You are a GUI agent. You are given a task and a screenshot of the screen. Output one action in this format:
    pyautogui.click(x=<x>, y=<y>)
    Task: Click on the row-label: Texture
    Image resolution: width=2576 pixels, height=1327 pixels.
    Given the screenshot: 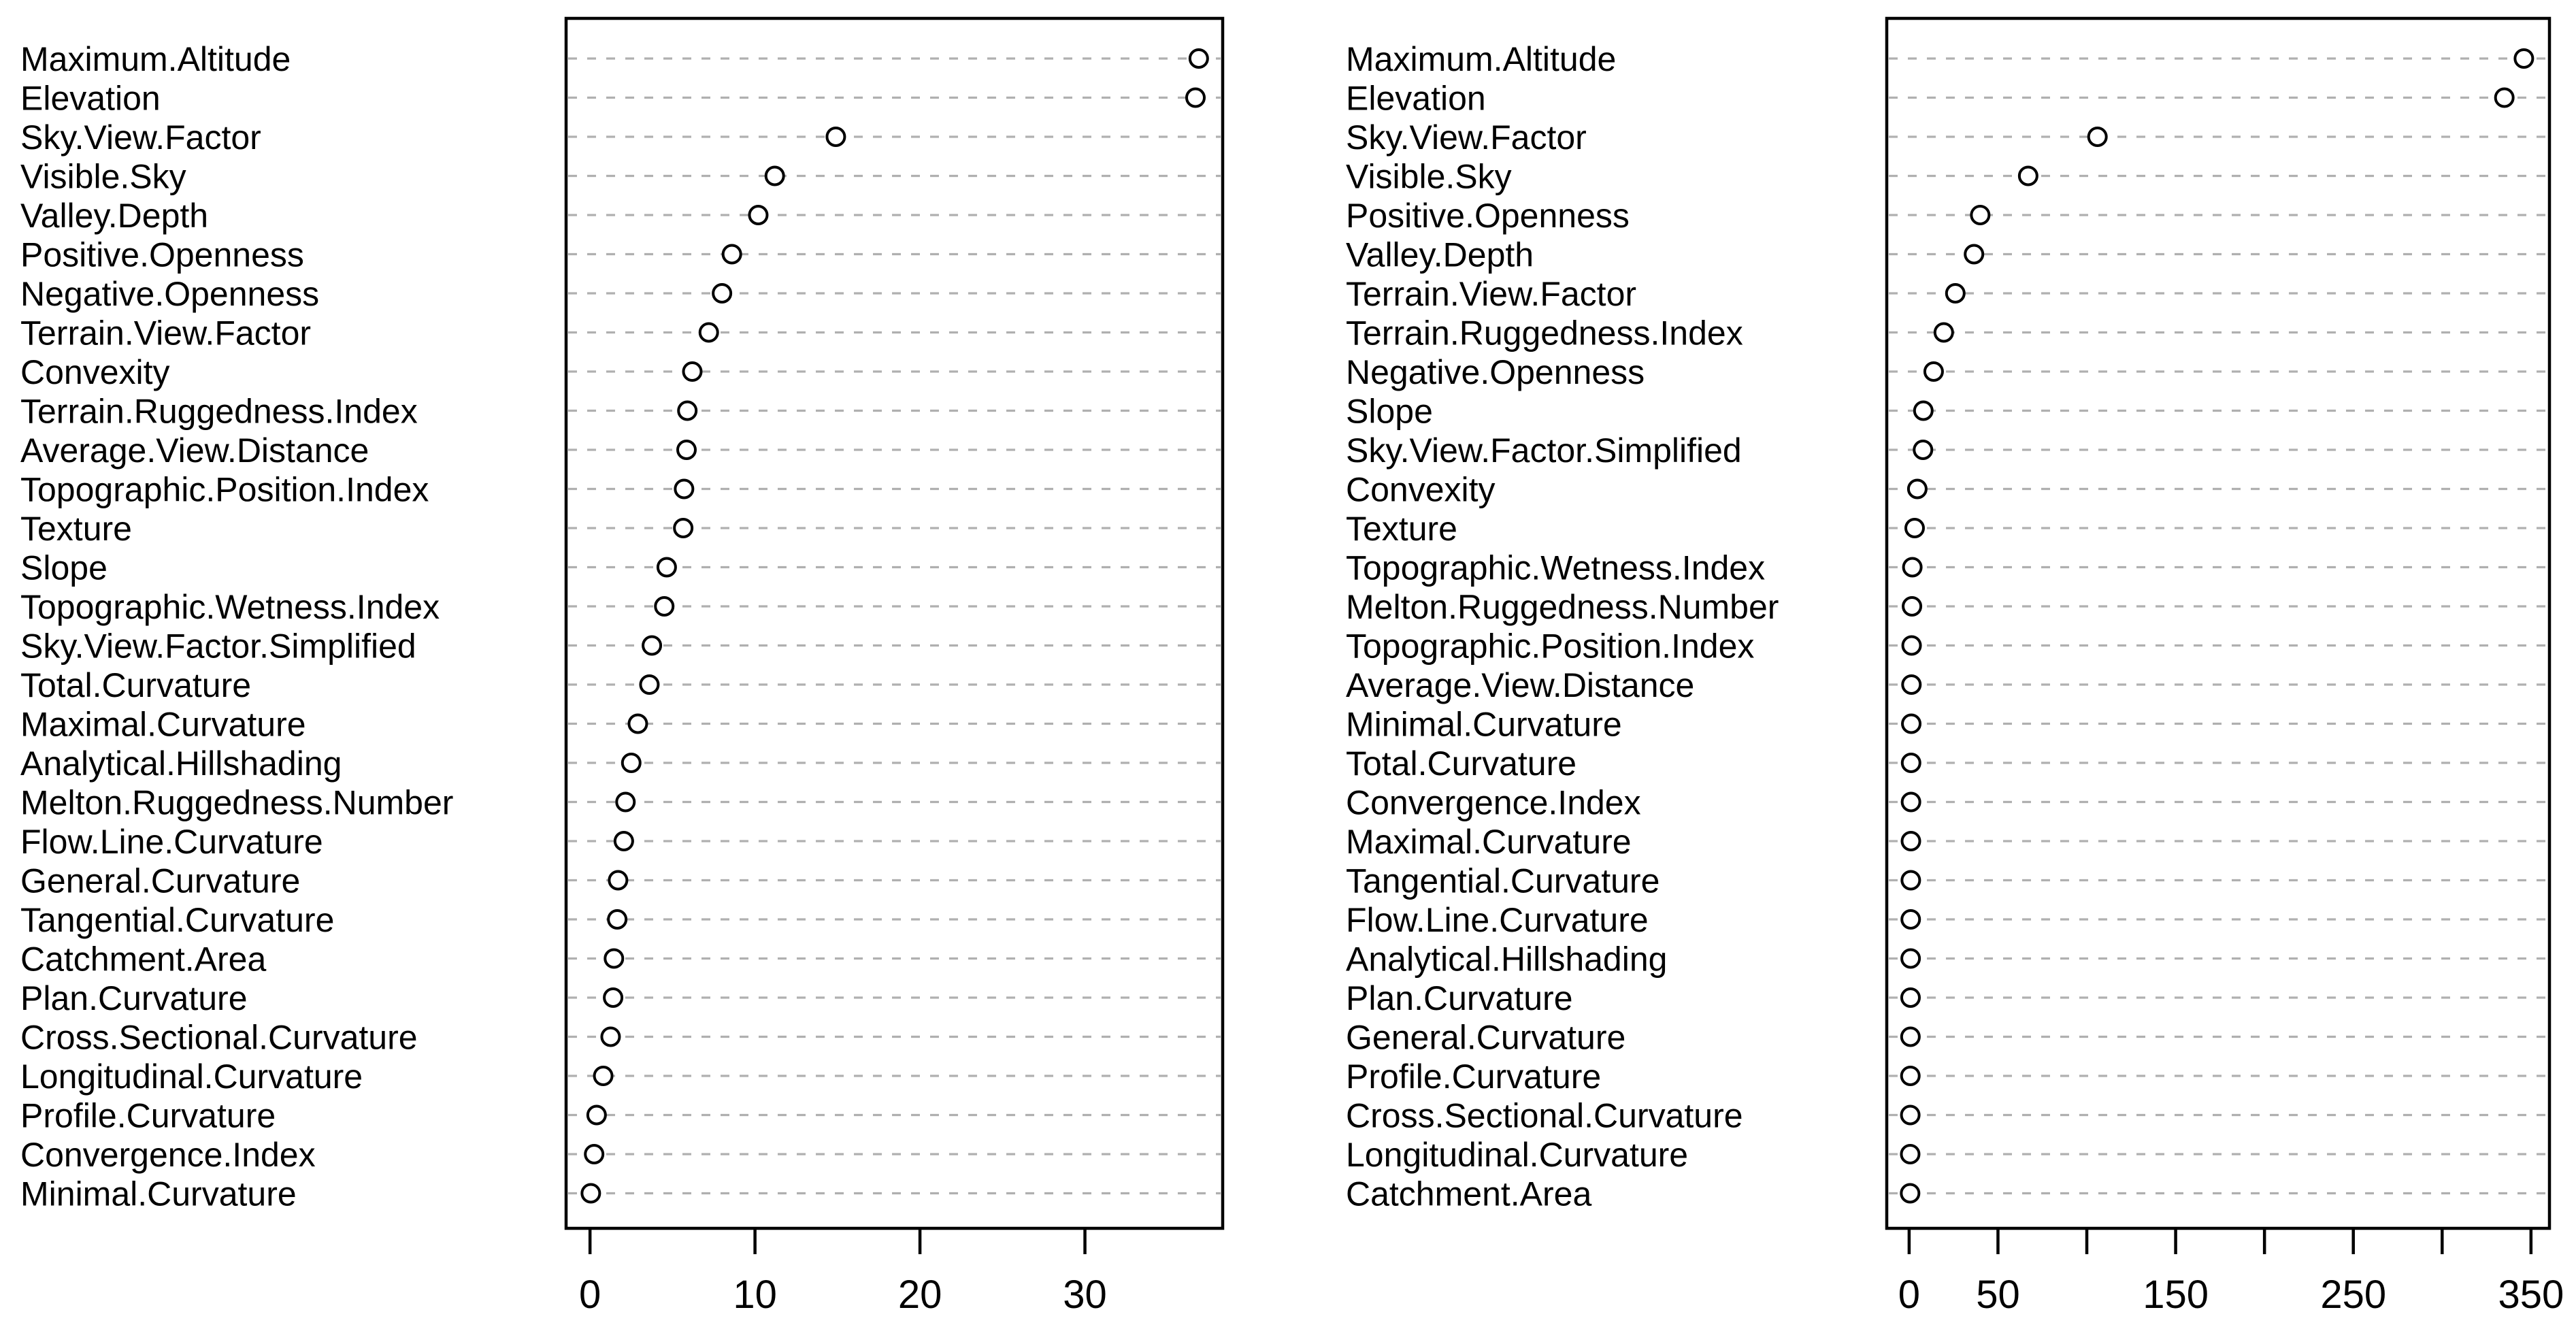 What is the action you would take?
    pyautogui.click(x=1401, y=529)
    